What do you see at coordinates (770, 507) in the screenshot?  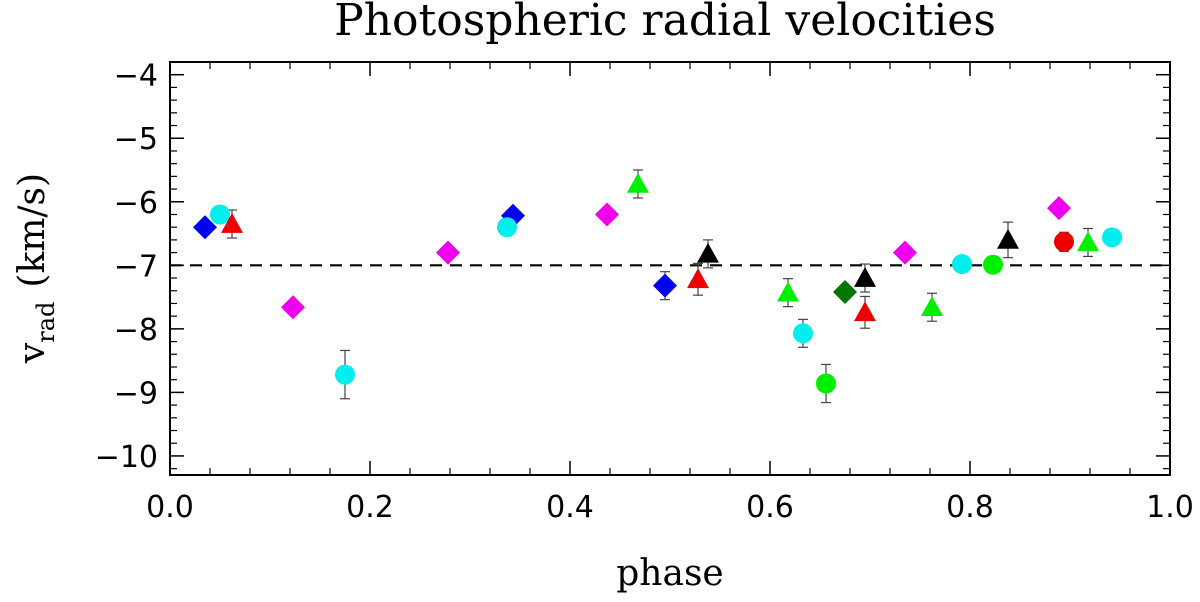 I see `x-tick-label: 0.6` at bounding box center [770, 507].